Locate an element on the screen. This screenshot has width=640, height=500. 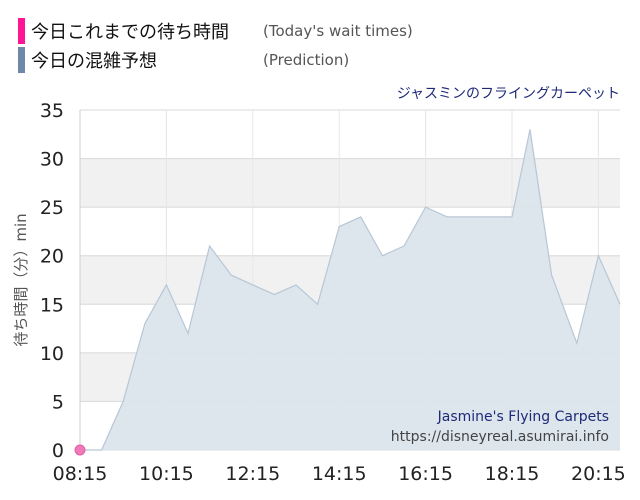
y-tick-label: 20 is located at coordinates (52, 257).